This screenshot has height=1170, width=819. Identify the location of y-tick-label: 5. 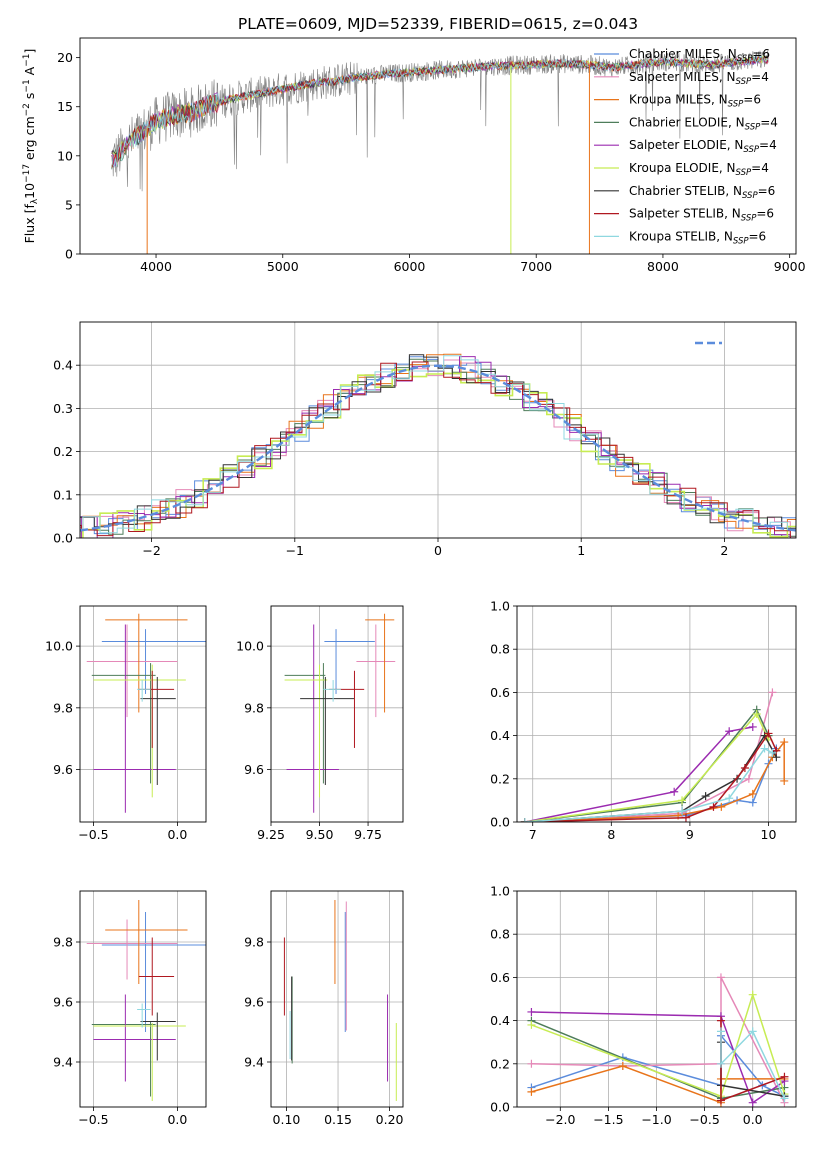
(69, 204).